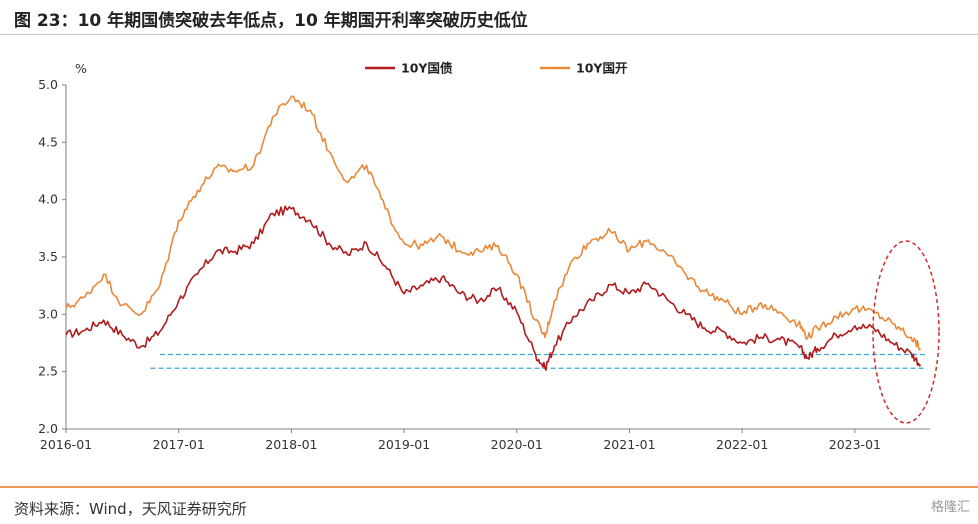 This screenshot has width=978, height=524. Describe the element at coordinates (48, 313) in the screenshot. I see `y-tick-label: 3.0` at that location.